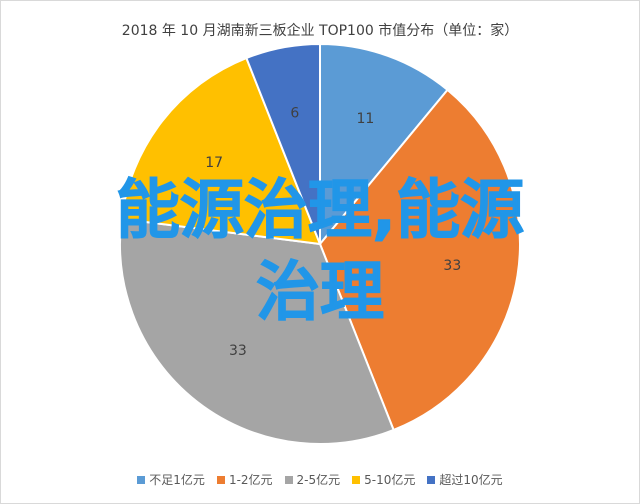  I want to click on legend-item-2: 1-2亿元, so click(244, 479).